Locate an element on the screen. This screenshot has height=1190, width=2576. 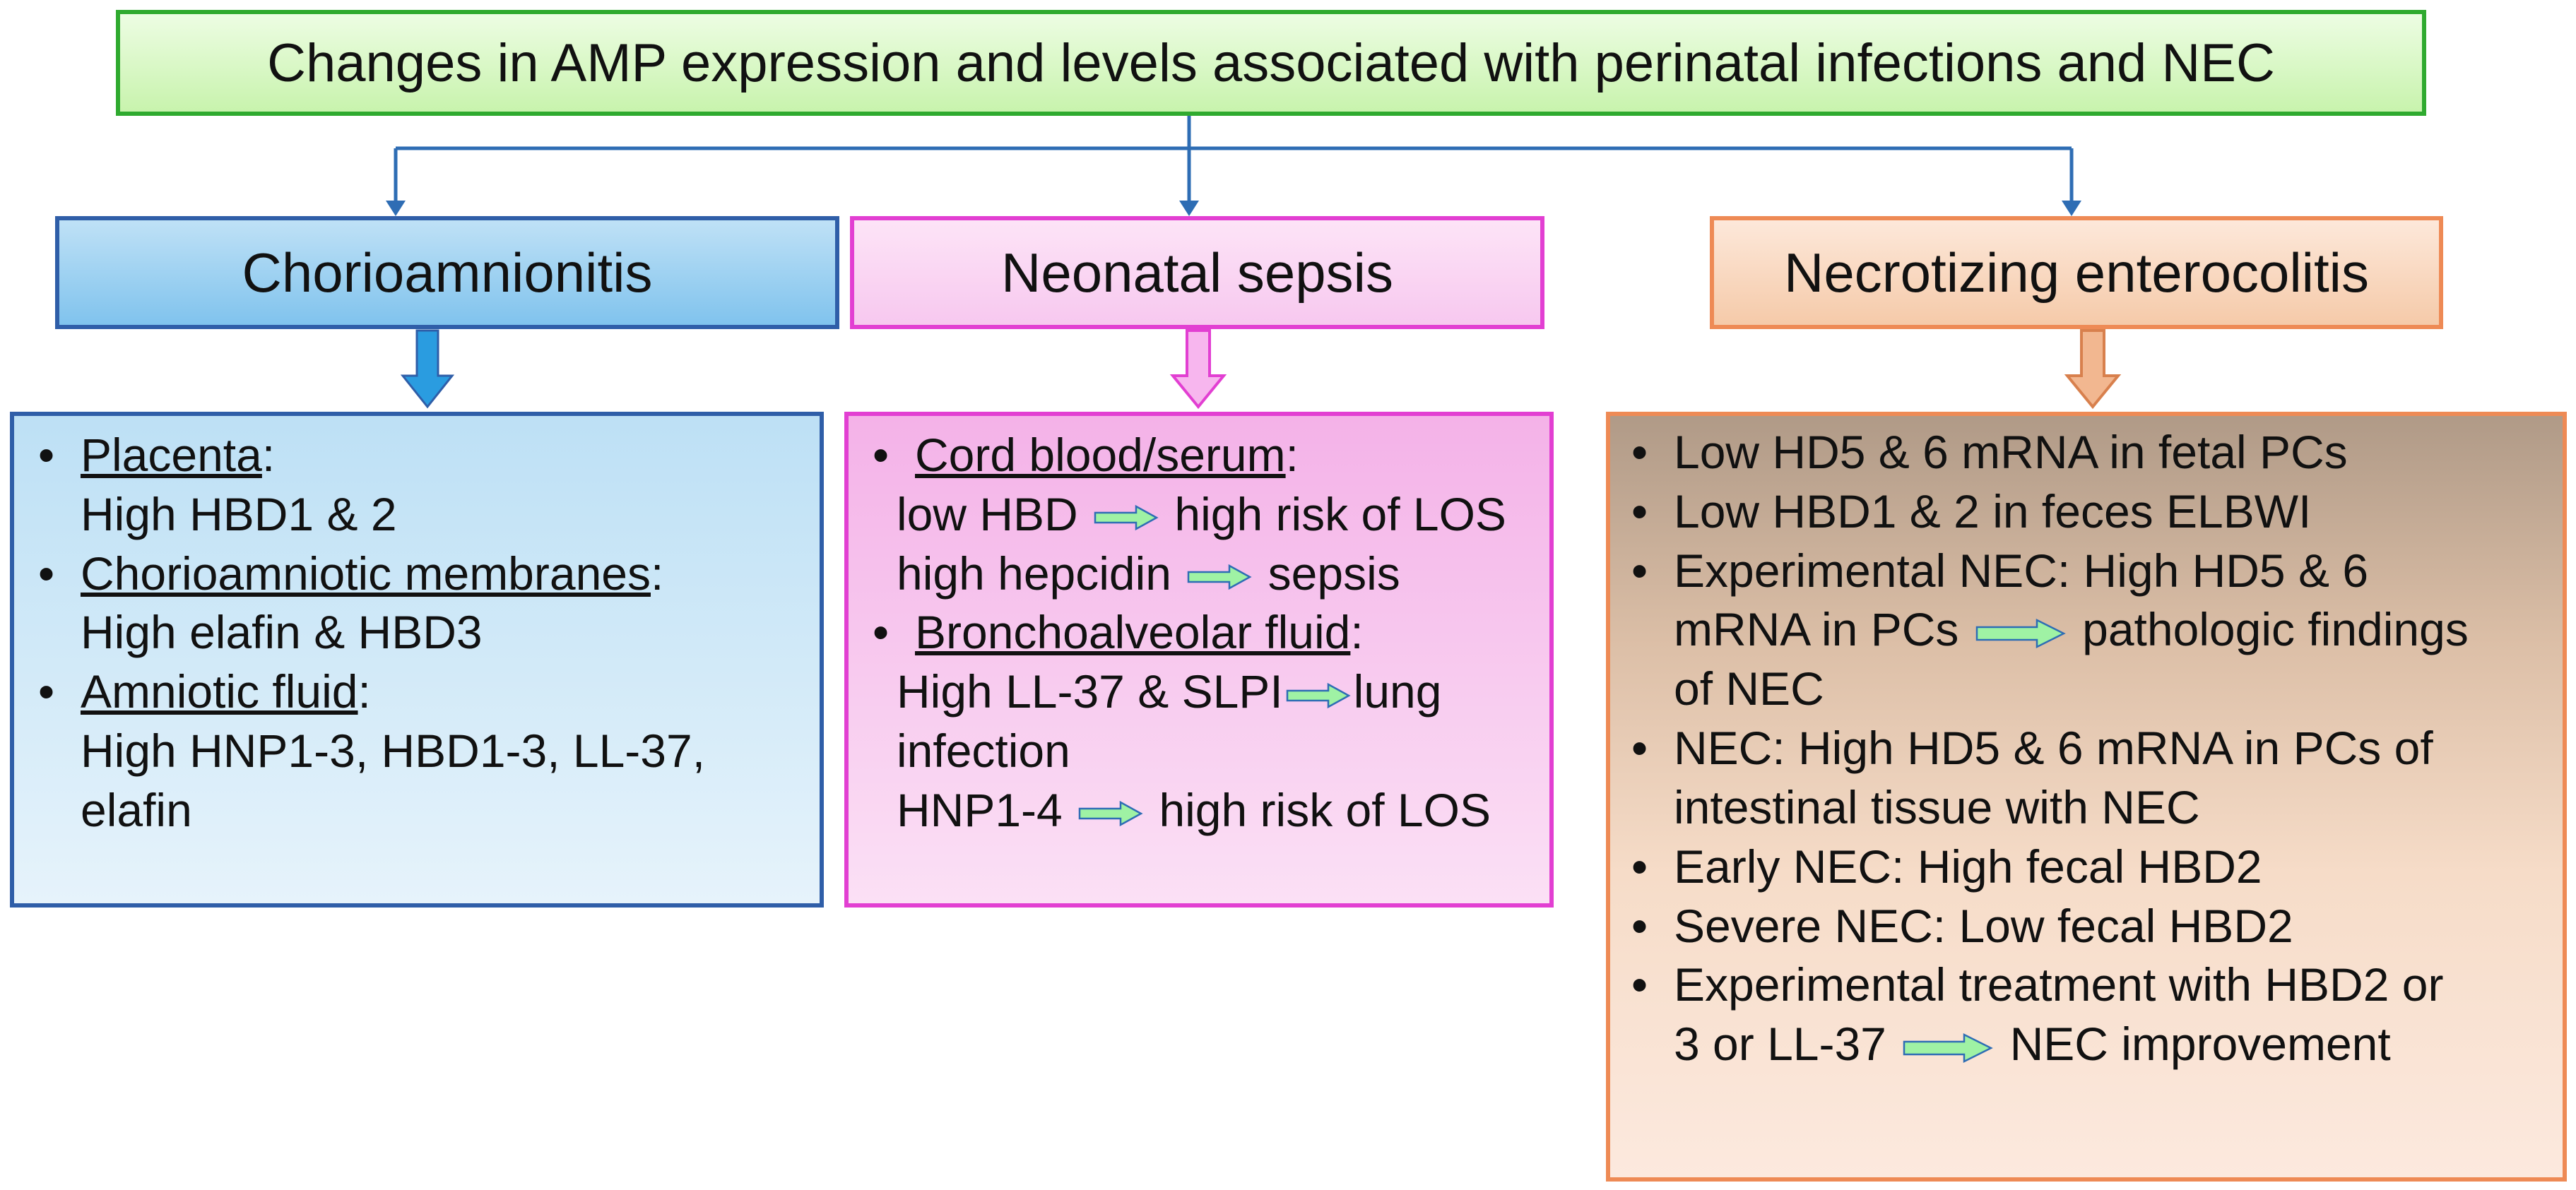
connector-arrowheads is located at coordinates (1233, 208).